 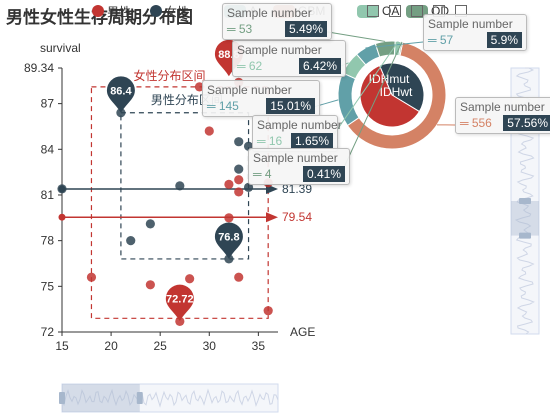 I want to click on zoom-icon, so click(x=417, y=11).